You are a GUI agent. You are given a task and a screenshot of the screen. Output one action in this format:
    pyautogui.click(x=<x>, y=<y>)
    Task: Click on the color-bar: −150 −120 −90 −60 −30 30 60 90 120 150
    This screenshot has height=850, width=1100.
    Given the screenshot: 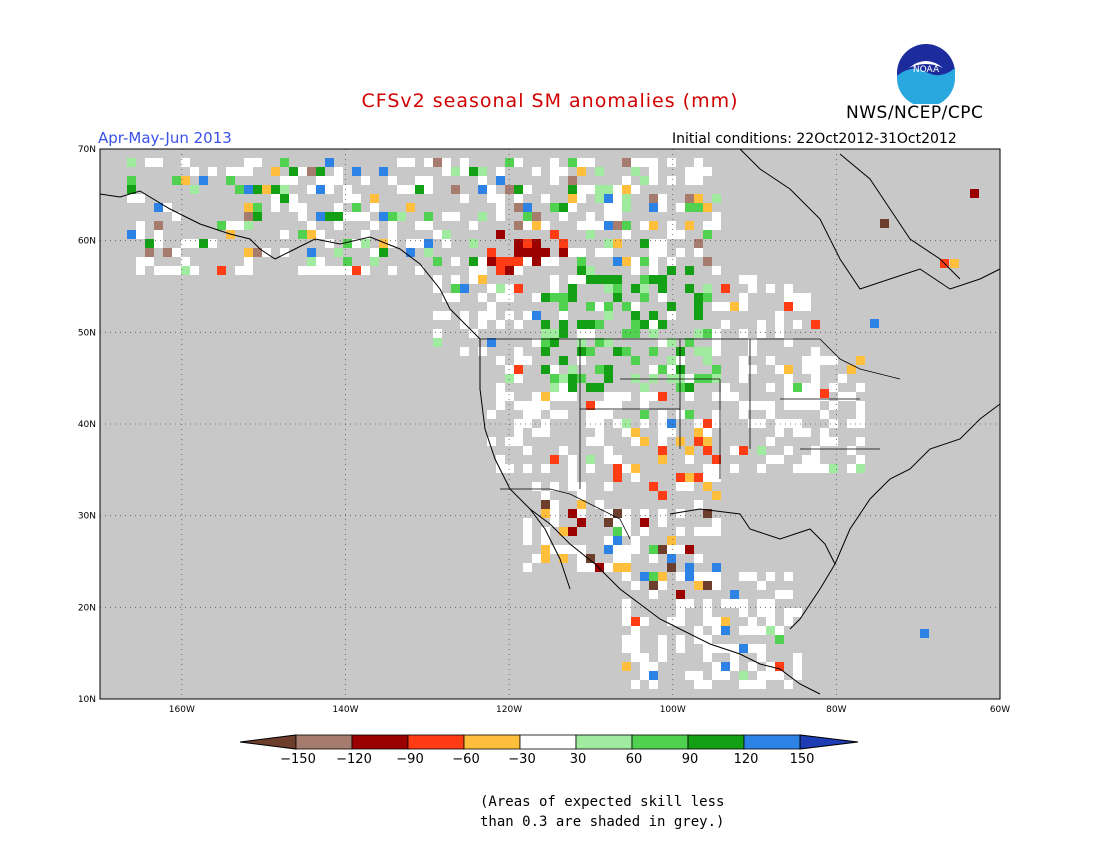 What is the action you would take?
    pyautogui.click(x=553, y=753)
    